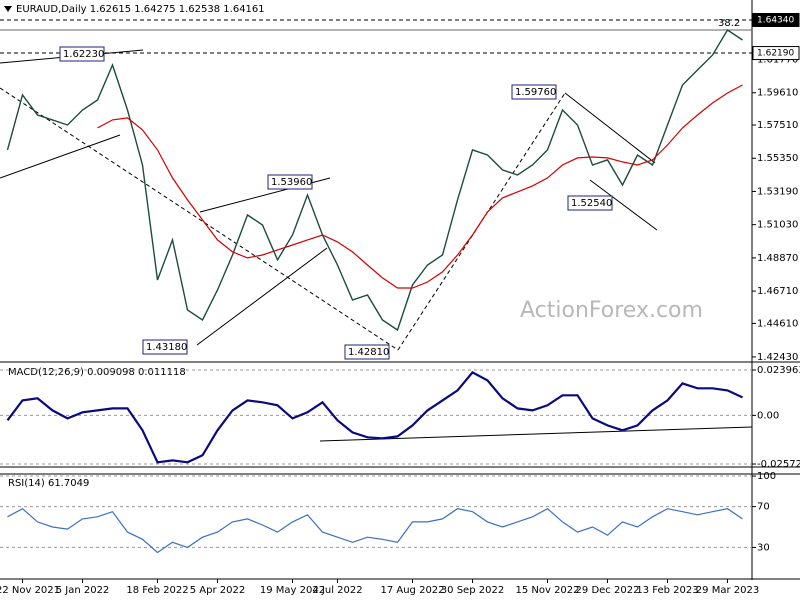 The height and width of the screenshot is (600, 800). I want to click on annotation-label: 1.62230, so click(83, 54).